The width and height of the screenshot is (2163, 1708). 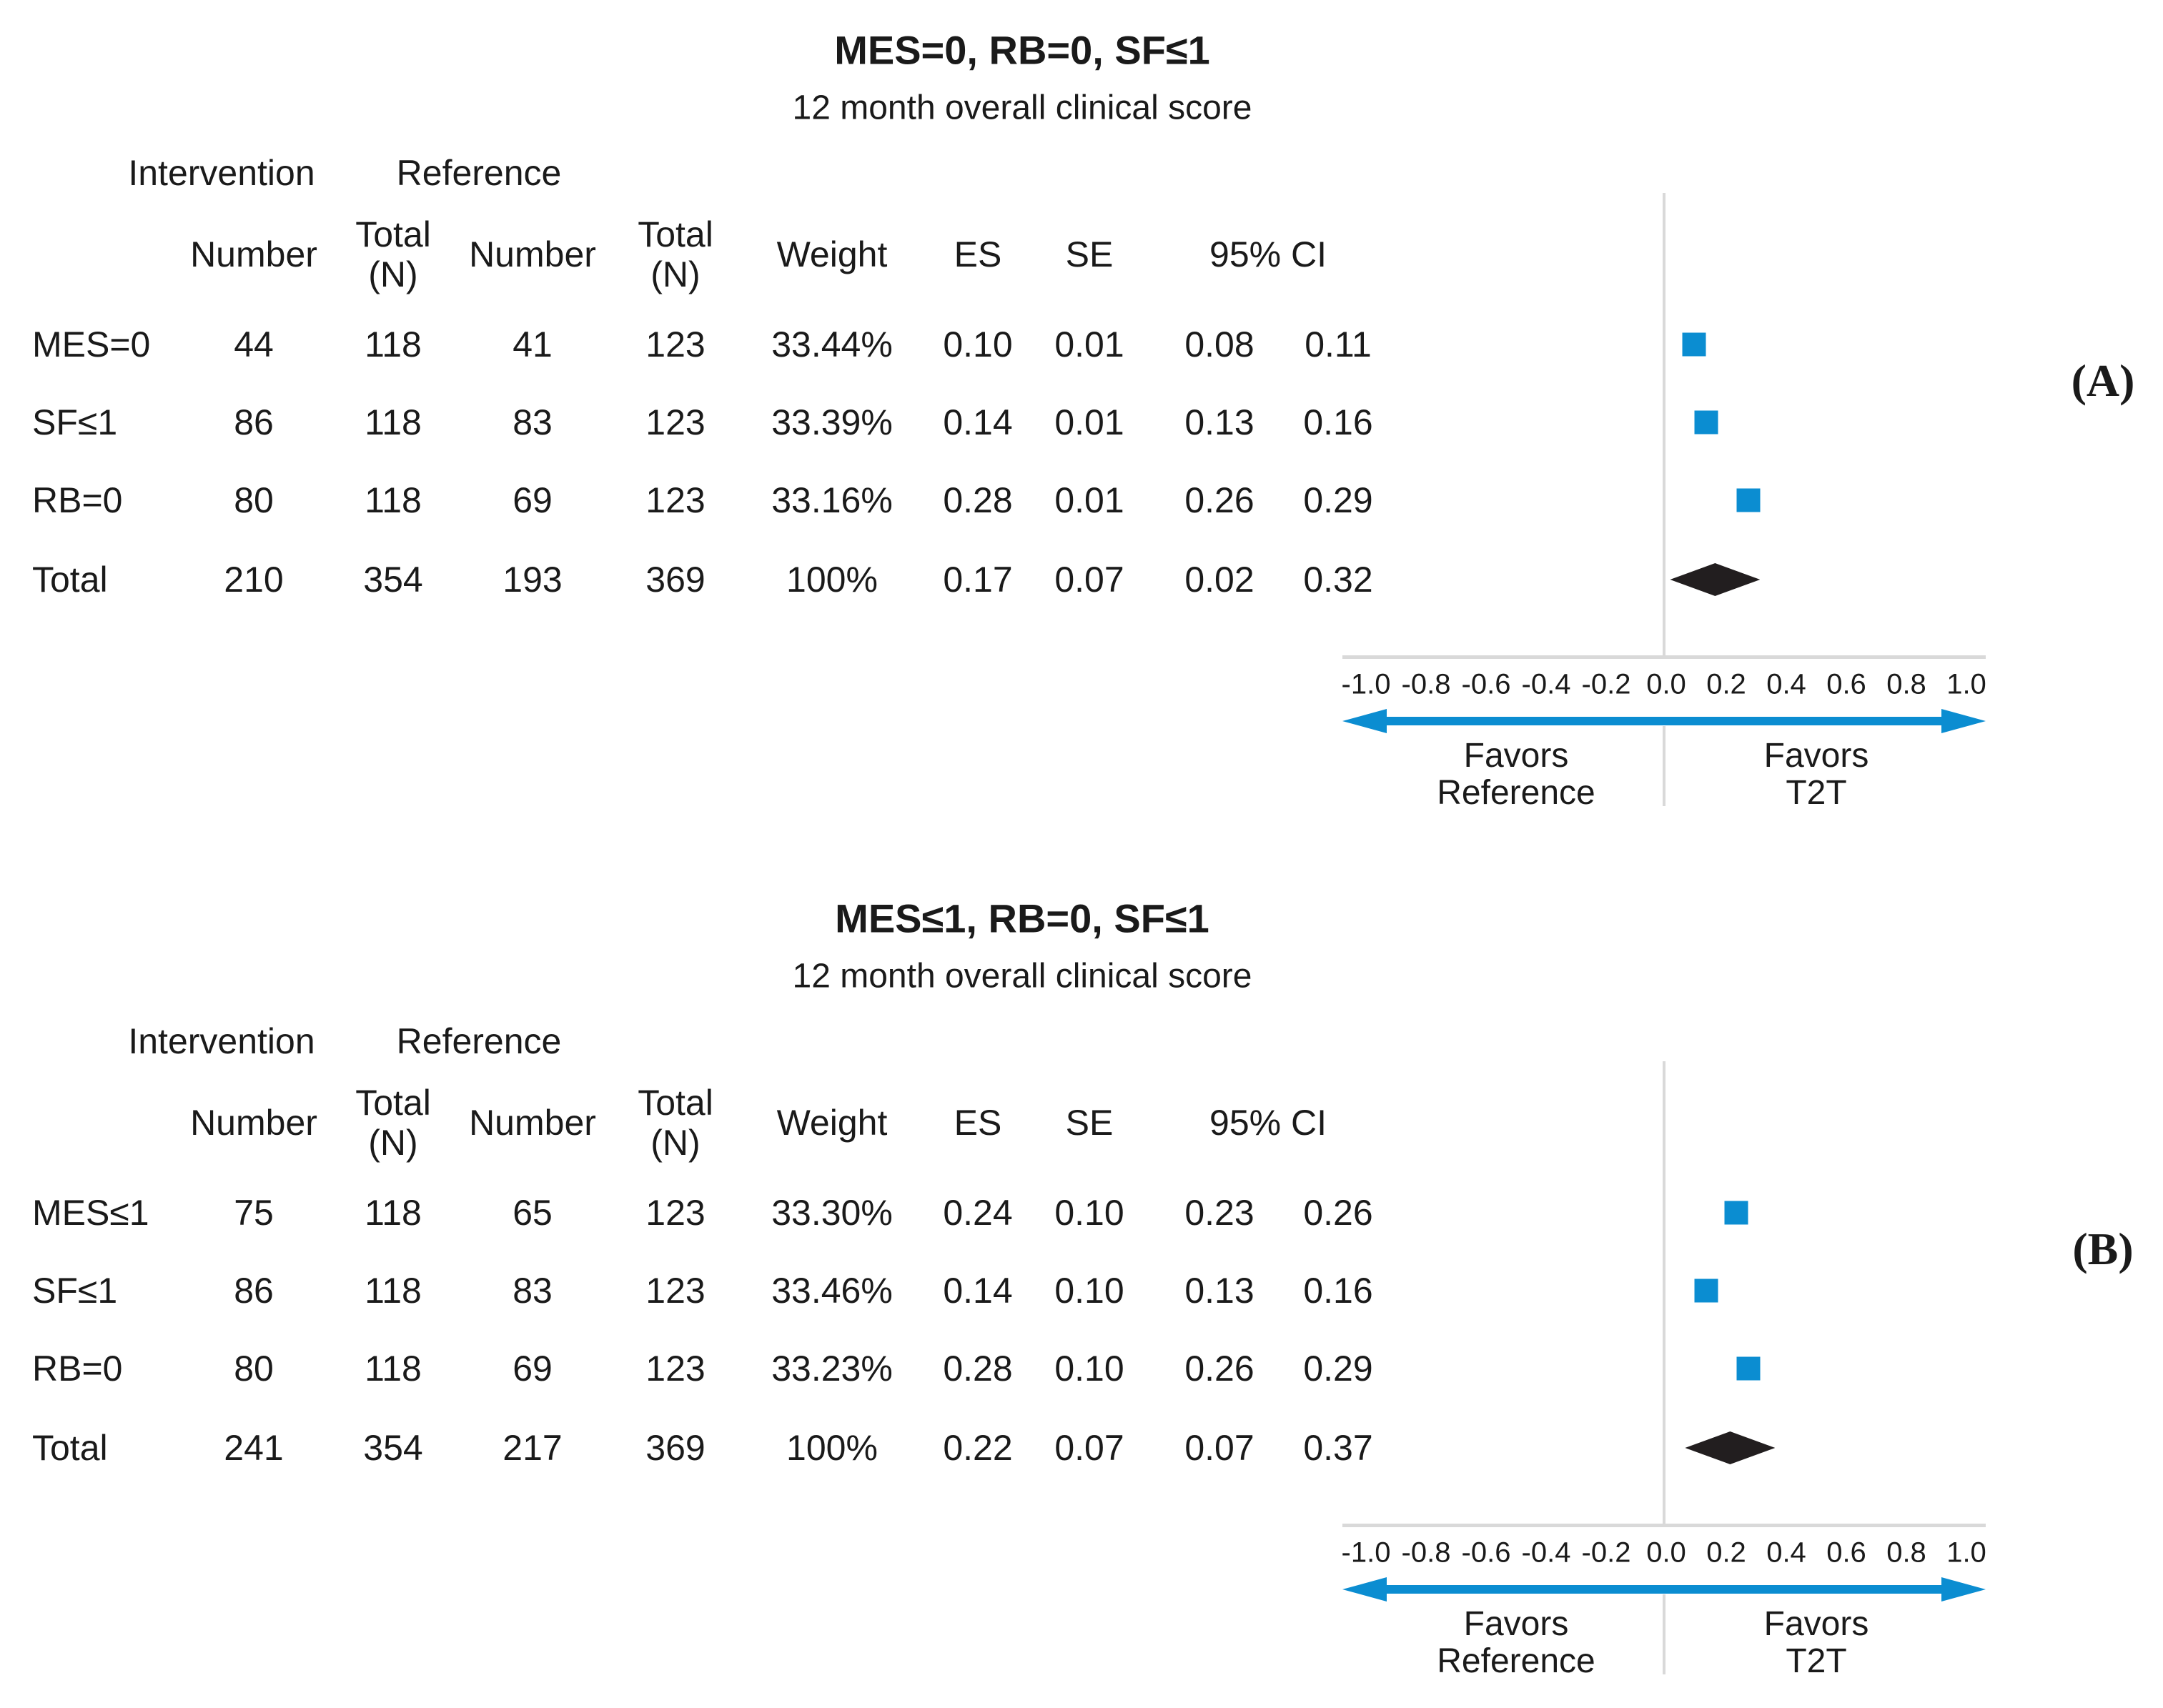 What do you see at coordinates (1089, 1123) in the screenshot?
I see `column-header-se: SE` at bounding box center [1089, 1123].